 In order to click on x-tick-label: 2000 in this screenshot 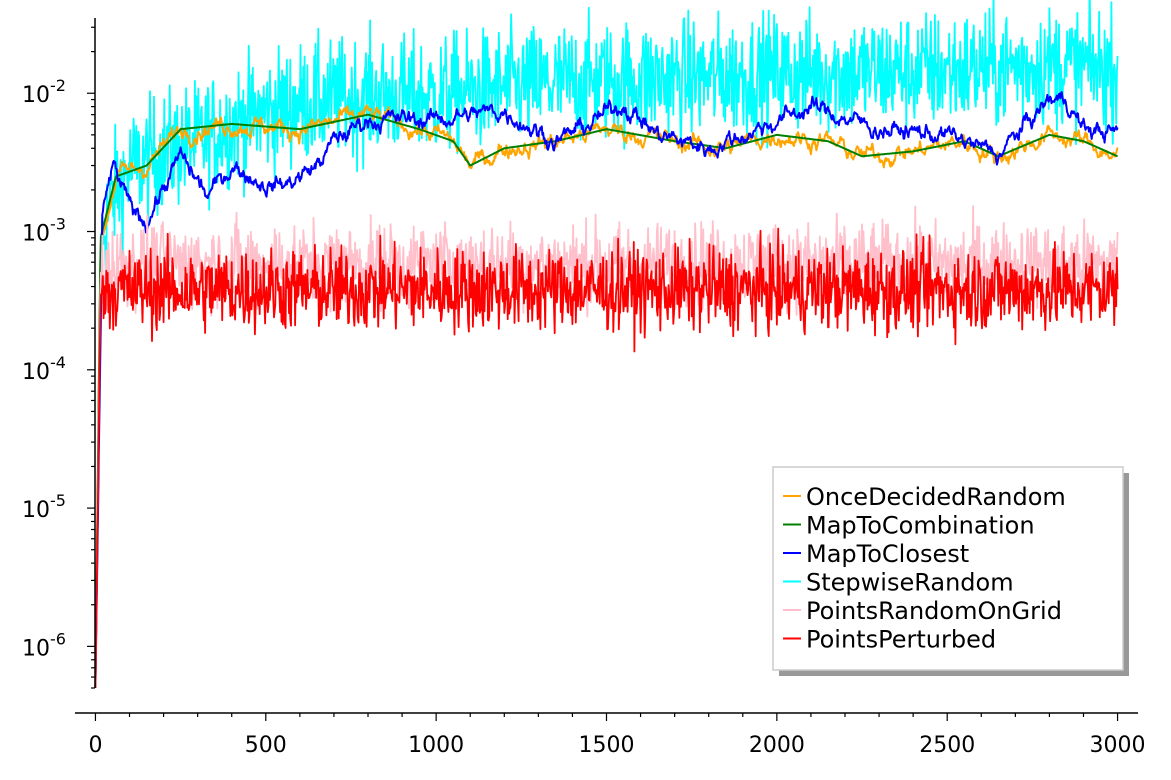, I will do `click(777, 745)`.